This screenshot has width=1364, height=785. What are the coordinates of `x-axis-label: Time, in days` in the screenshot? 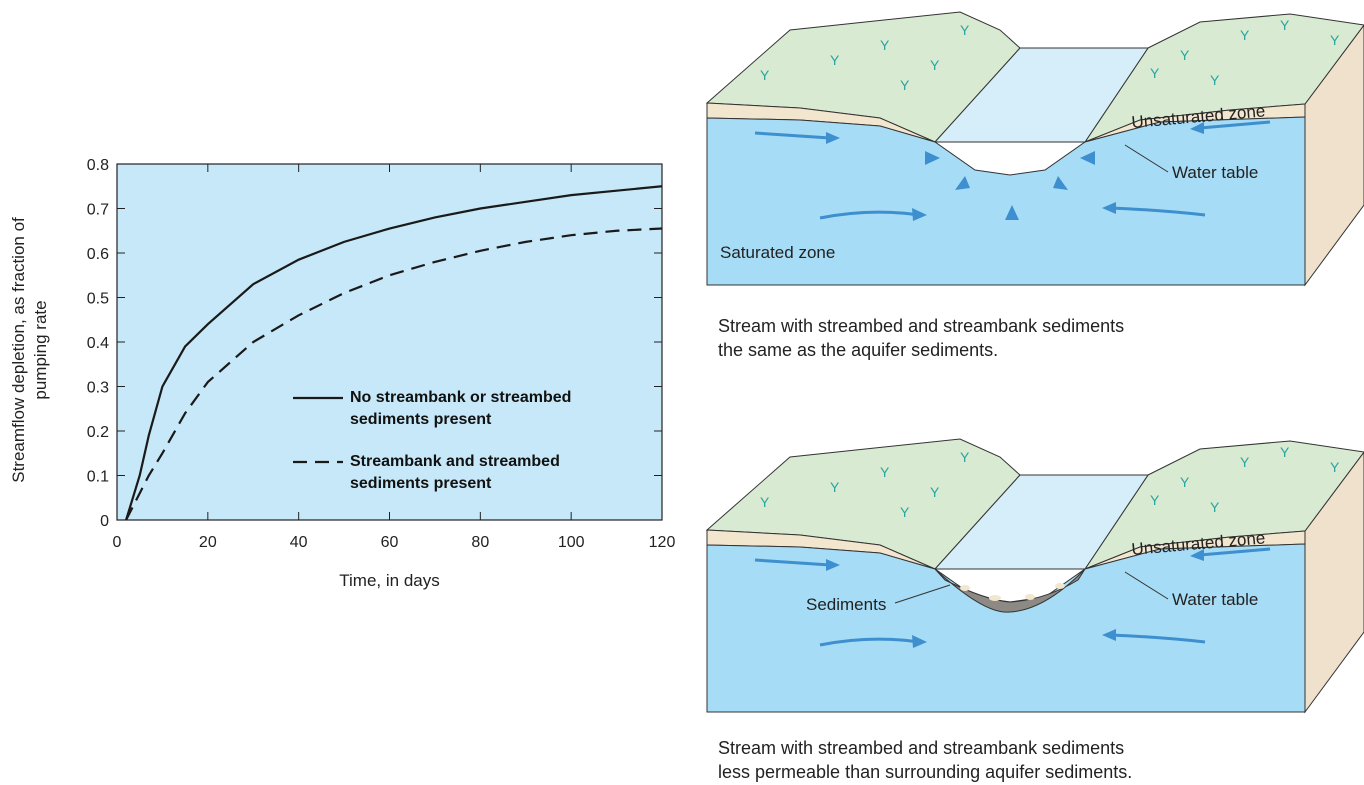 It's located at (389, 580).